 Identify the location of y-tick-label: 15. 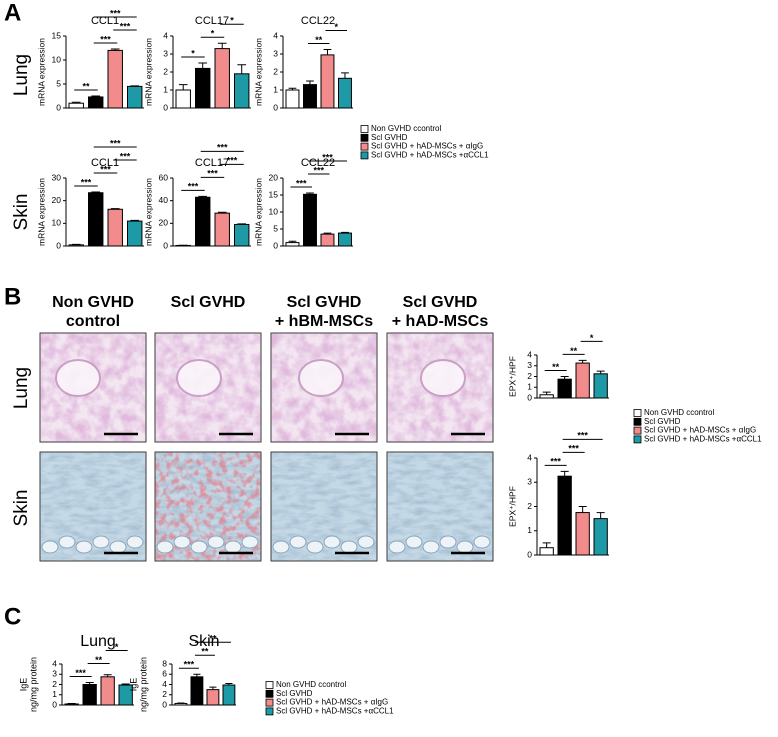
(274, 194).